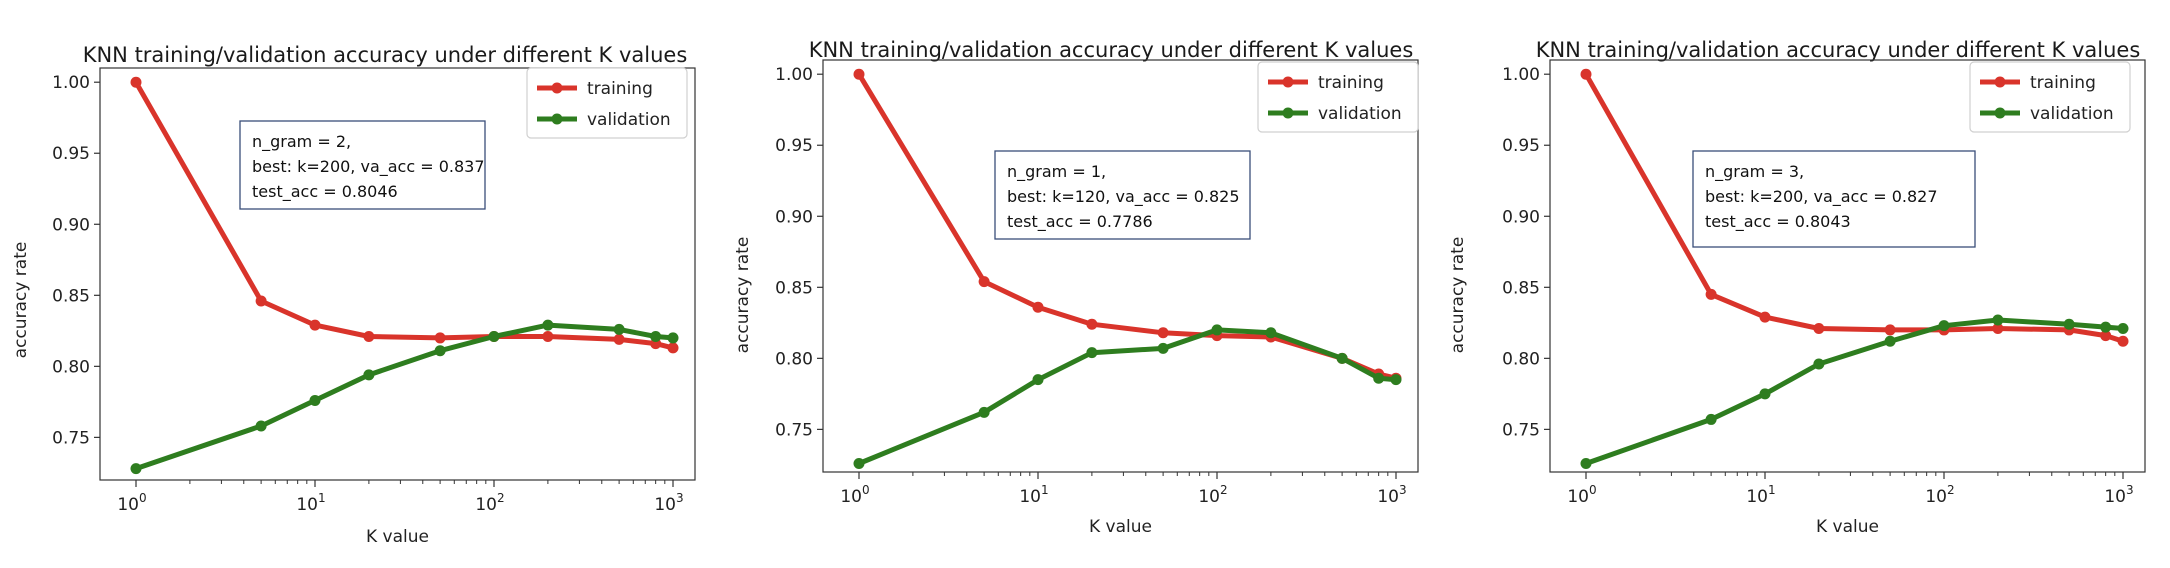  I want to click on annotation-line: test_acc = 0.8046, so click(325, 192).